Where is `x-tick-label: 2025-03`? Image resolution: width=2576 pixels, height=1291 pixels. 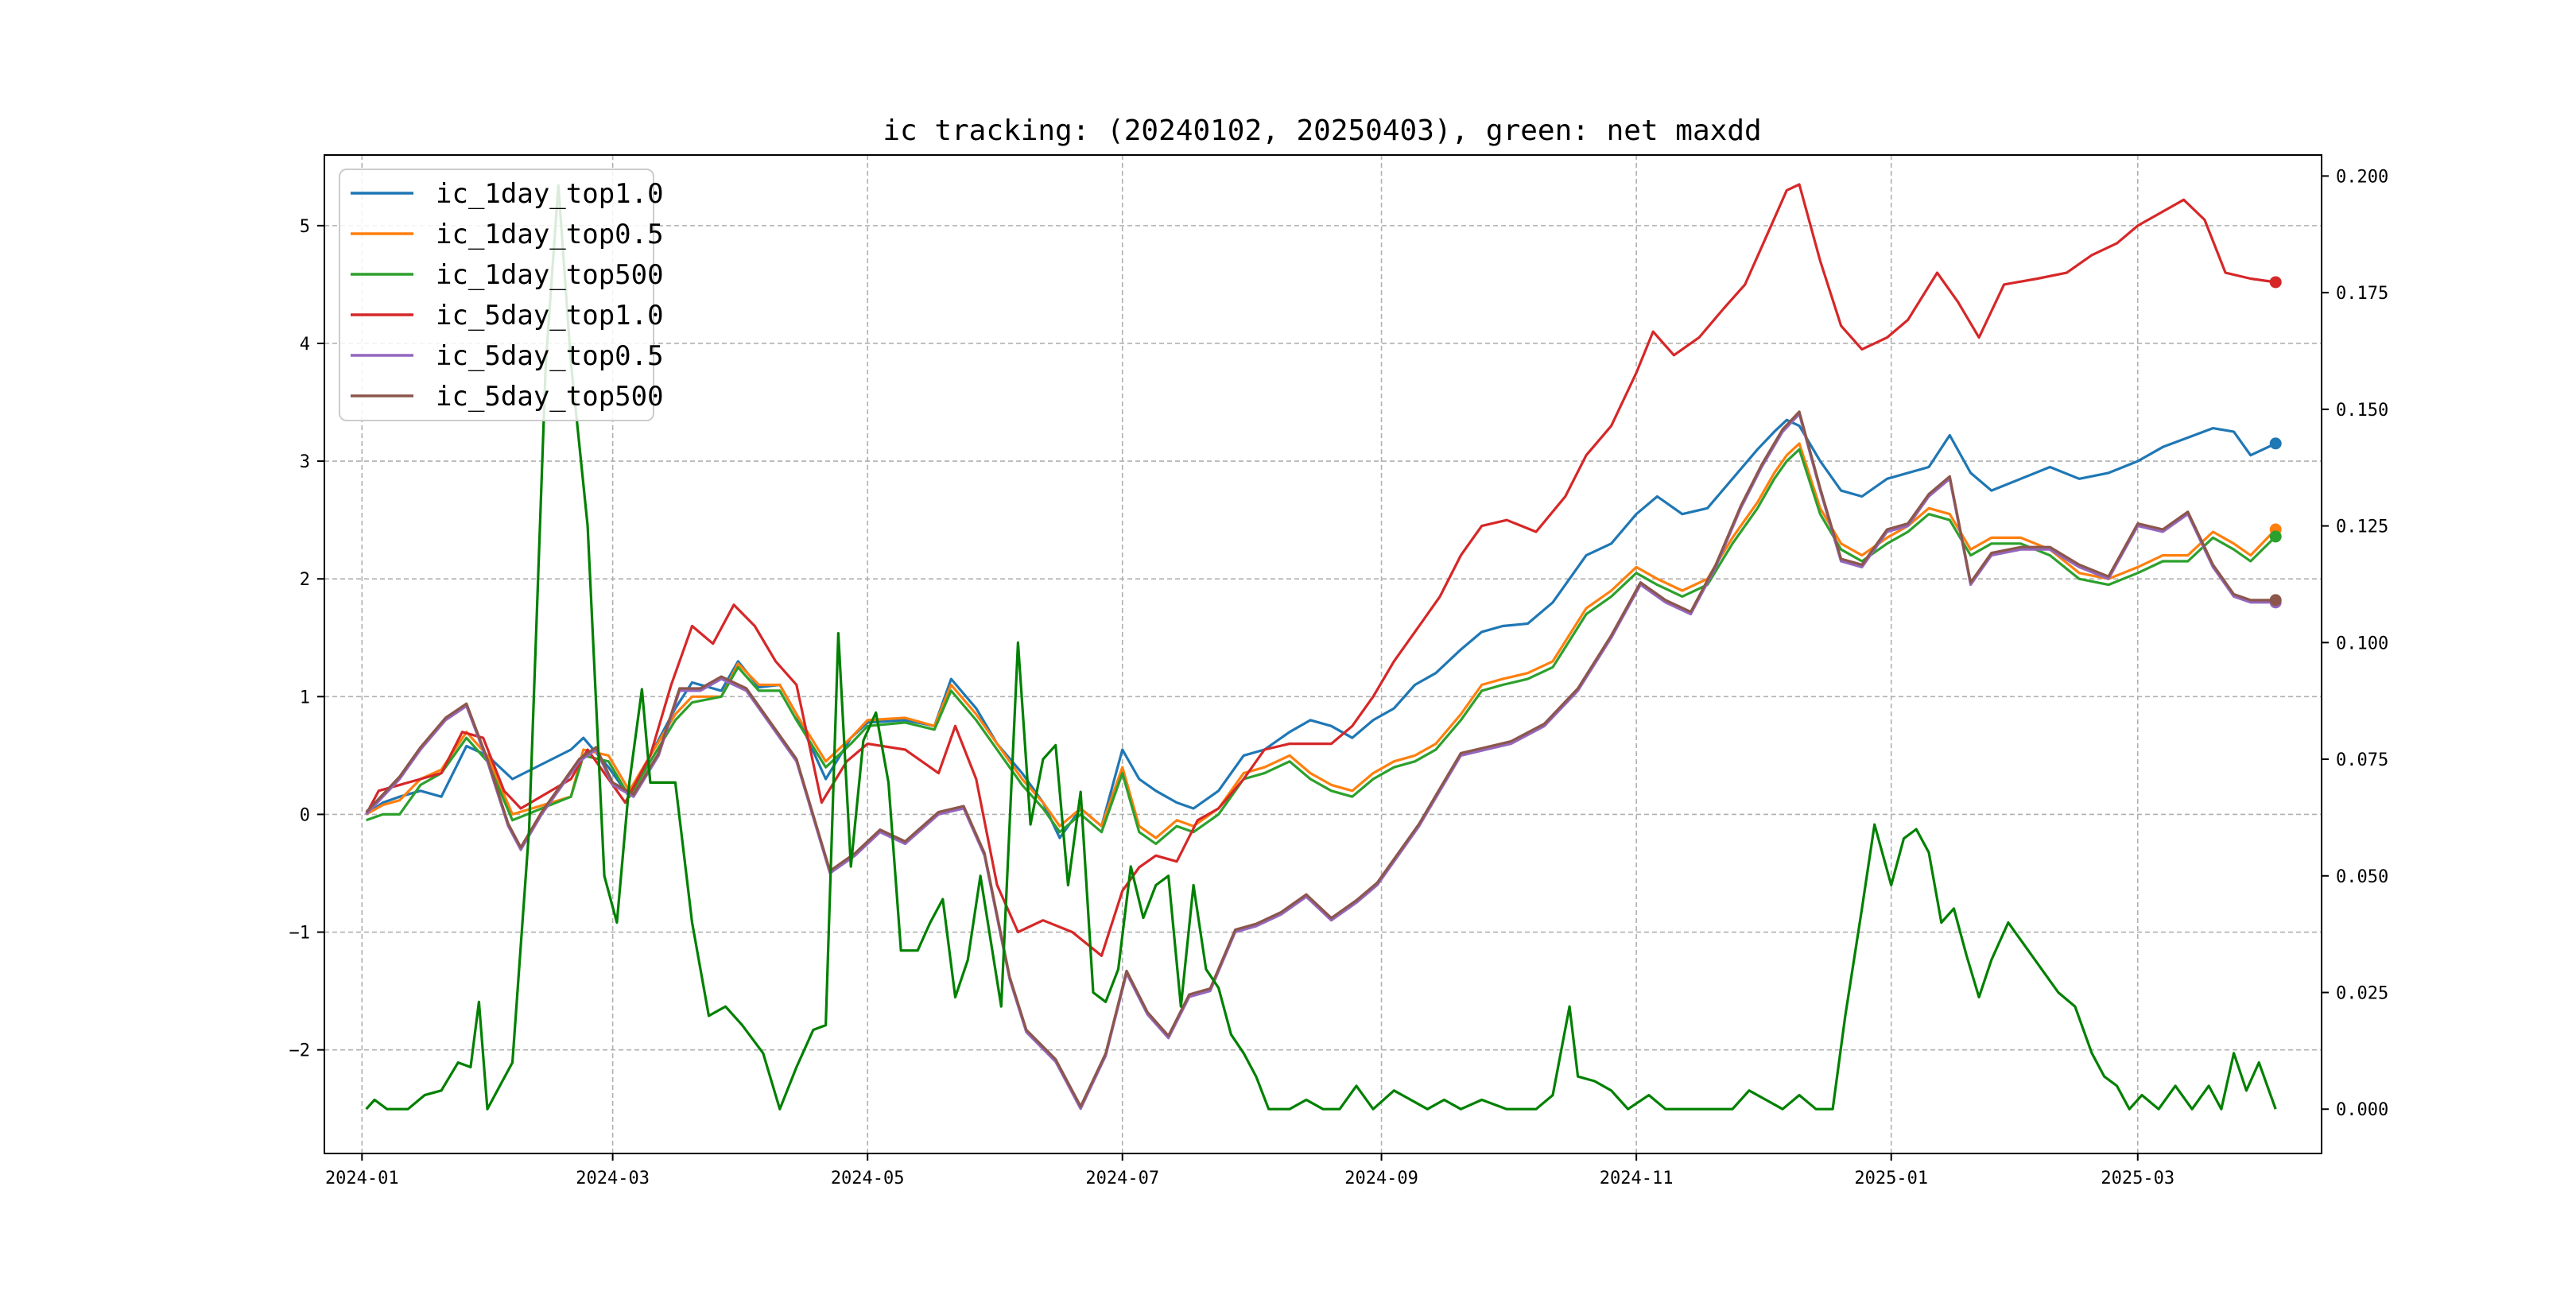
x-tick-label: 2025-03 is located at coordinates (2137, 1178).